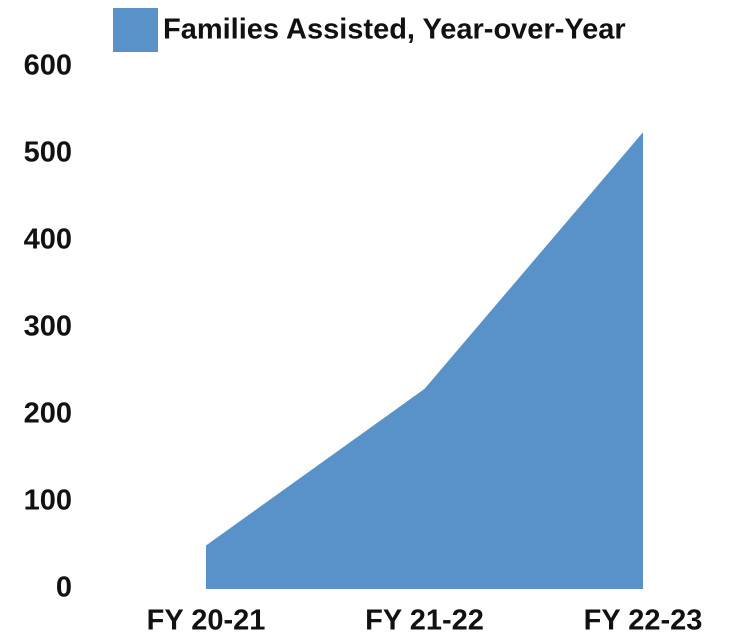 Image resolution: width=733 pixels, height=641 pixels. Describe the element at coordinates (206, 621) in the screenshot. I see `x-tick-label: FY 20-21` at that location.